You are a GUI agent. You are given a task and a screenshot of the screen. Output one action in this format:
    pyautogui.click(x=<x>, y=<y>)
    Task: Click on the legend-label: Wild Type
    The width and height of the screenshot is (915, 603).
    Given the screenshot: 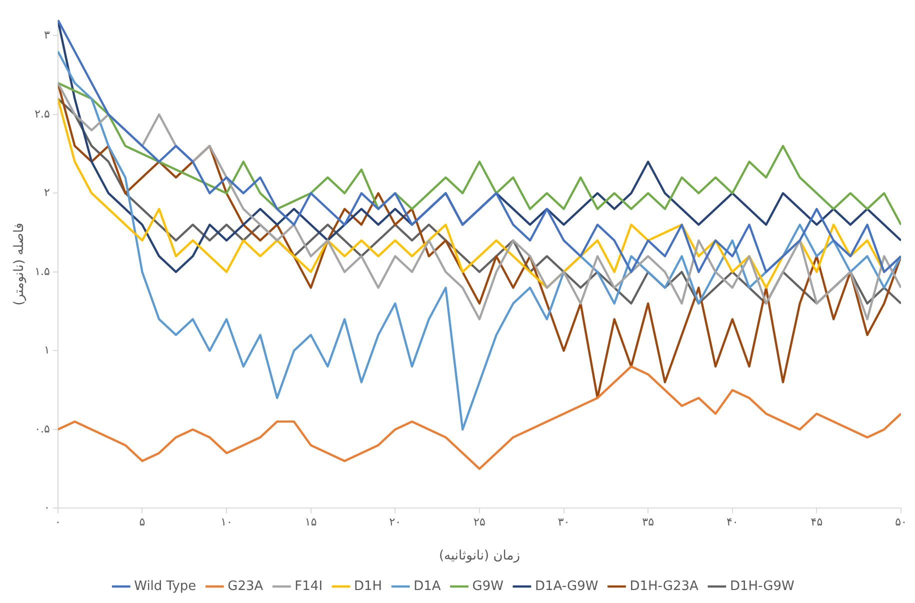 What is the action you would take?
    pyautogui.click(x=165, y=586)
    